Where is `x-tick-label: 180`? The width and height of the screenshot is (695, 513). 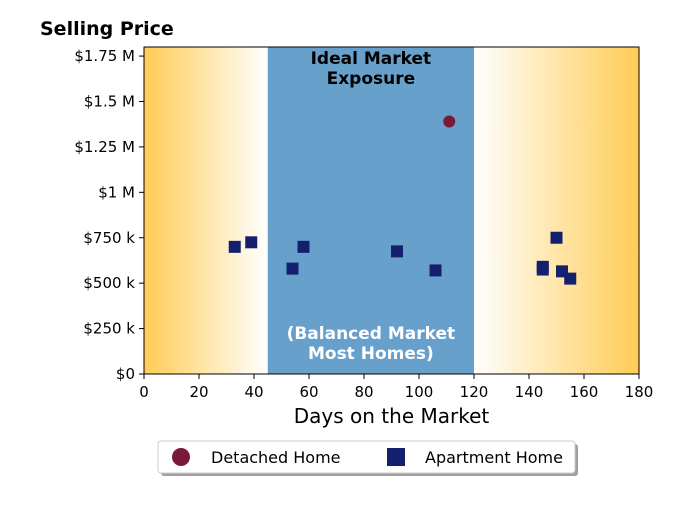
x-tick-label: 180 is located at coordinates (639, 392).